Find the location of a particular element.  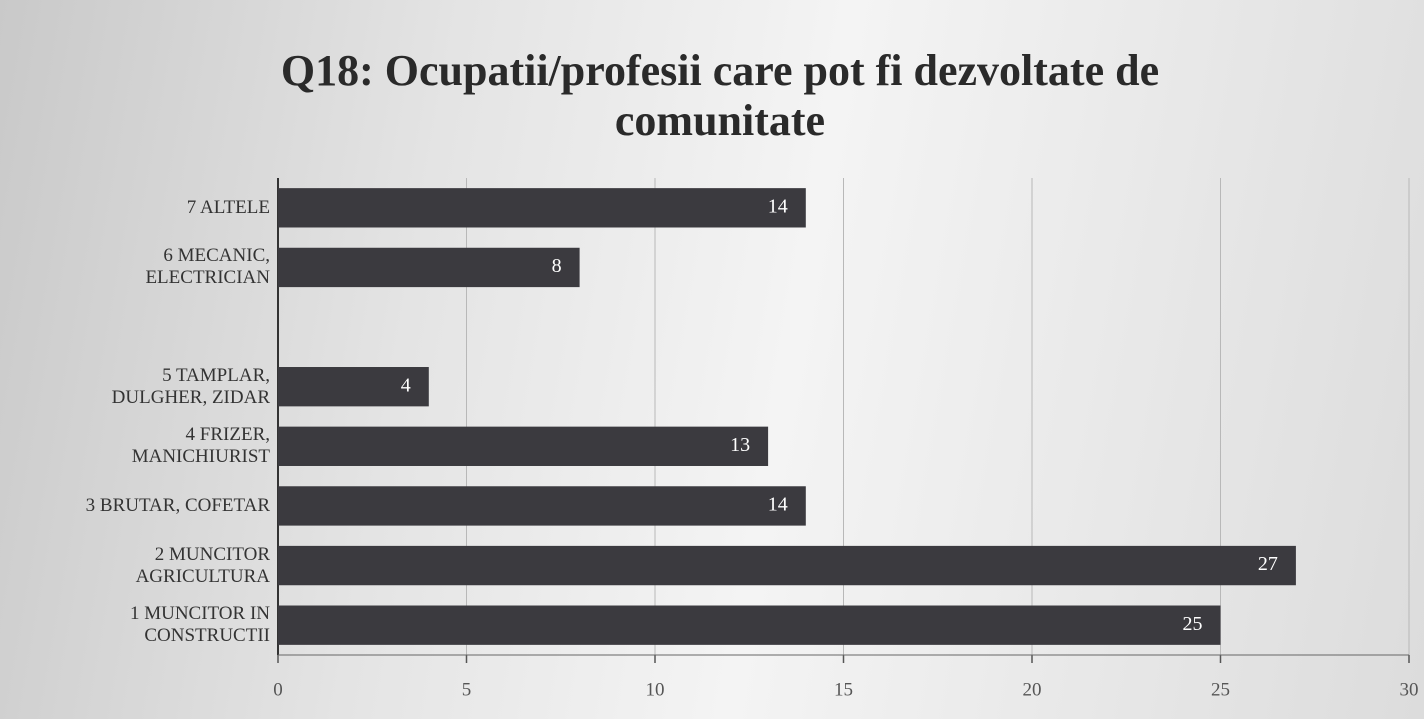

x-tick-label: 15 is located at coordinates (843, 689).